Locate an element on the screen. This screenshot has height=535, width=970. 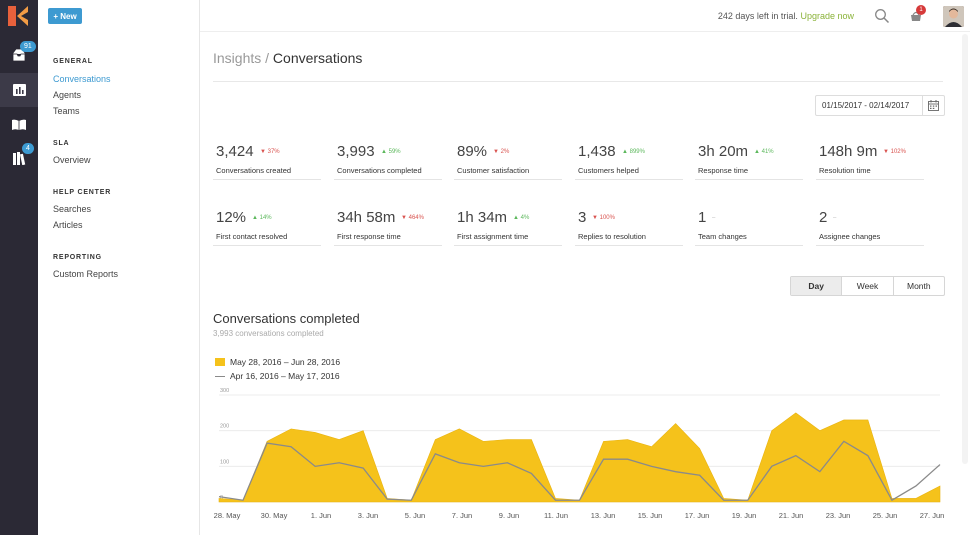
avatar is located at coordinates (953, 16).